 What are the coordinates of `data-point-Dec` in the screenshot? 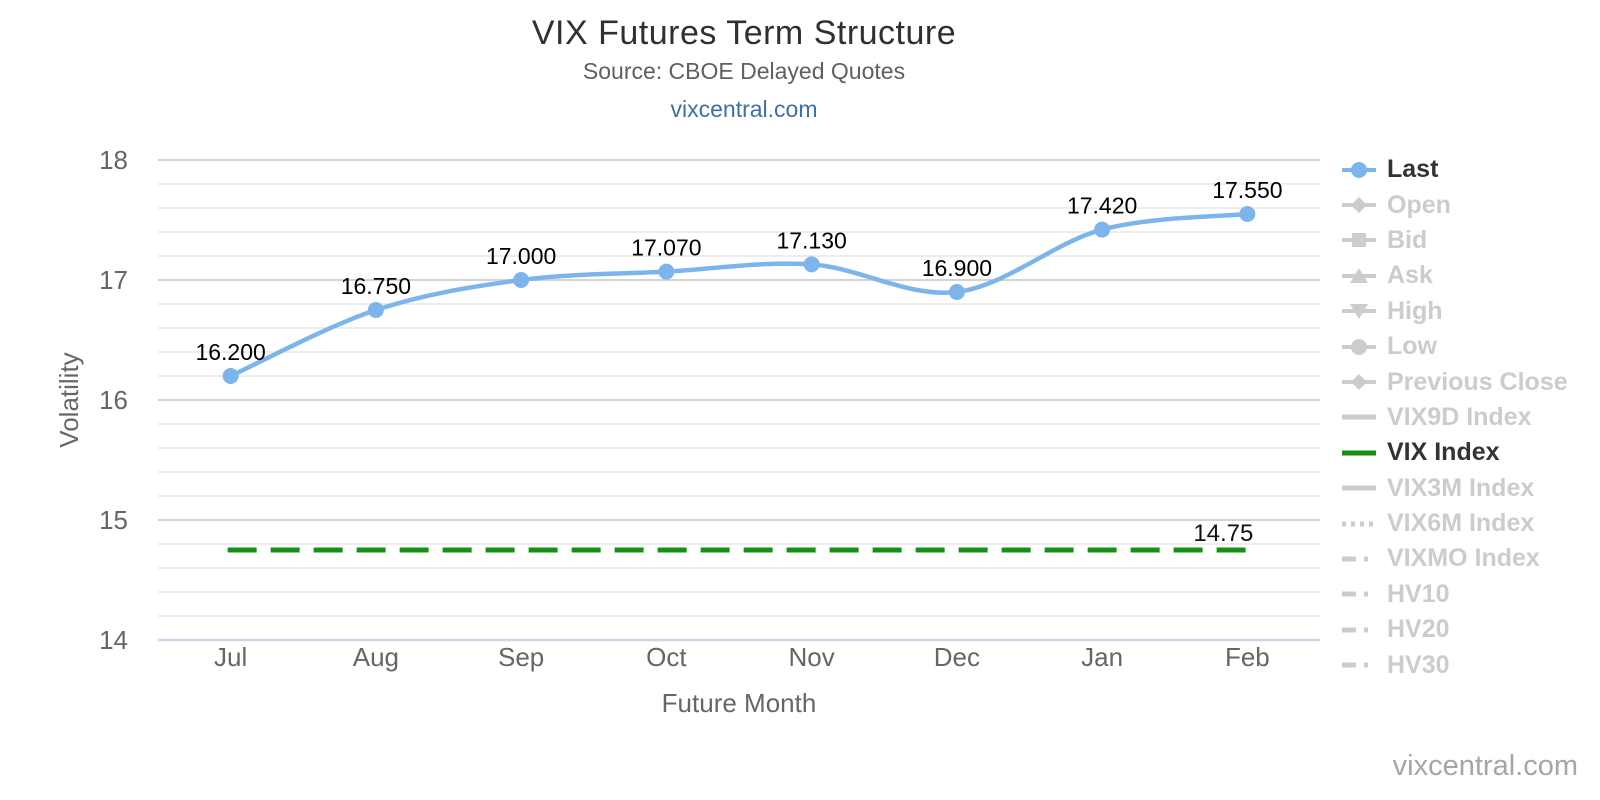 It's located at (956, 292).